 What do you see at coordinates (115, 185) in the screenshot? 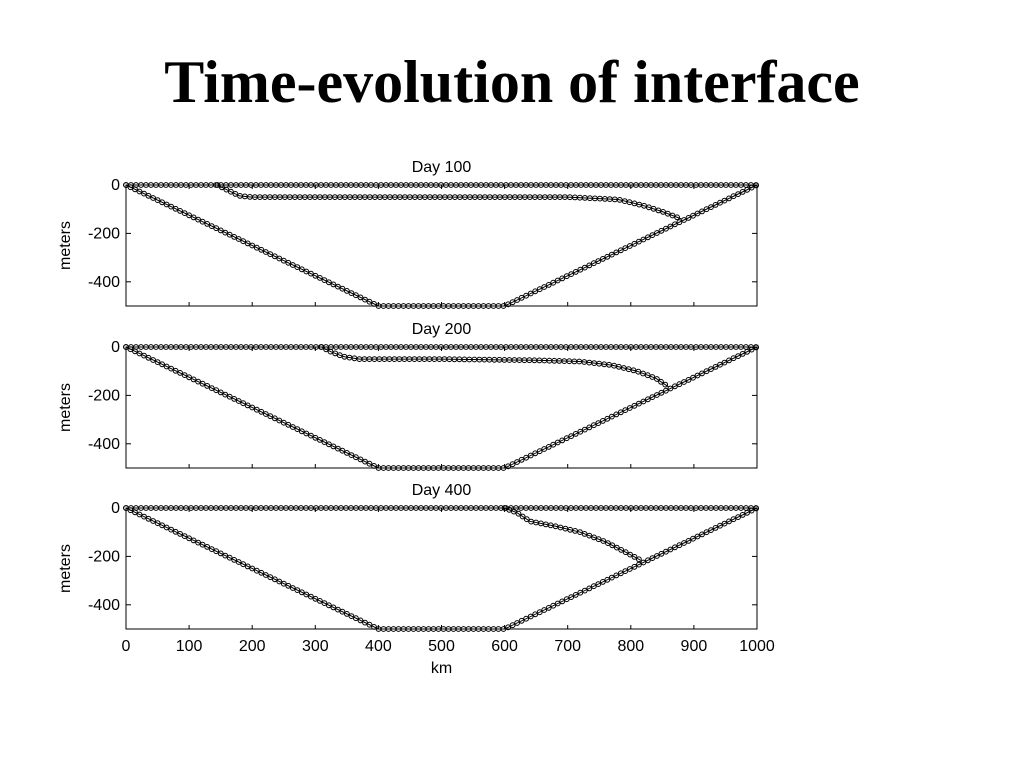
I see `y-tick-label: 0` at bounding box center [115, 185].